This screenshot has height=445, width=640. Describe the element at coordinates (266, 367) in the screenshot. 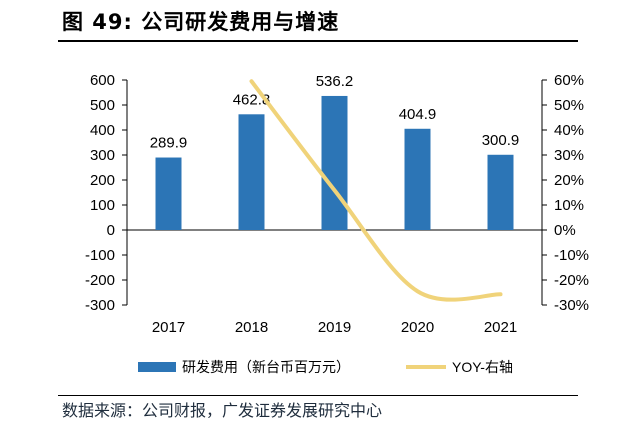

I see `legend-label-bar: 研发费用（新台币百万元）` at that location.